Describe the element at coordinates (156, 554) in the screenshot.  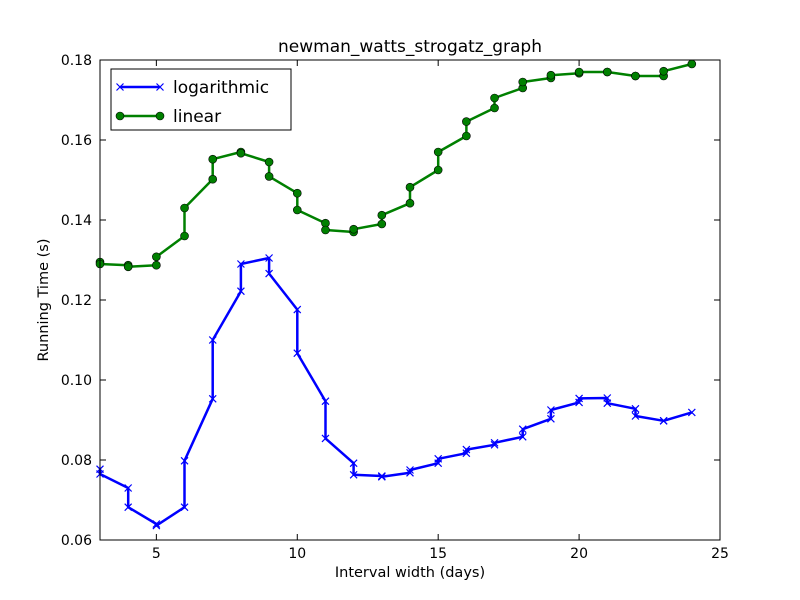
I see `x-tick-label: 5` at that location.